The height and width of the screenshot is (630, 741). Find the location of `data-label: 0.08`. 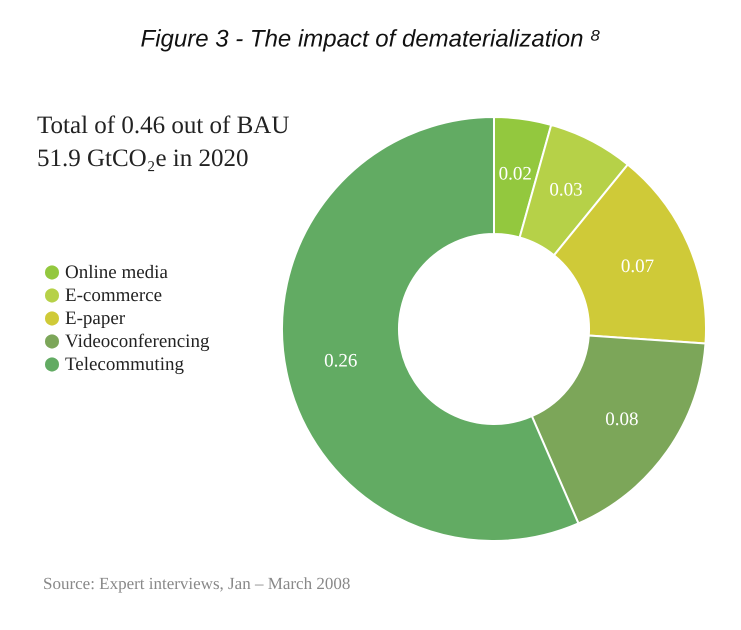

data-label: 0.08 is located at coordinates (621, 419).